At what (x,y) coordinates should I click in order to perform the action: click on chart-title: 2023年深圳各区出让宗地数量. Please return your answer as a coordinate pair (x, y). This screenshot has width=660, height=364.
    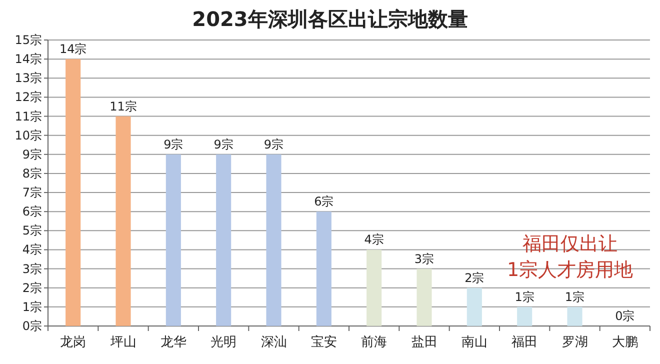
    Looking at the image, I should click on (330, 19).